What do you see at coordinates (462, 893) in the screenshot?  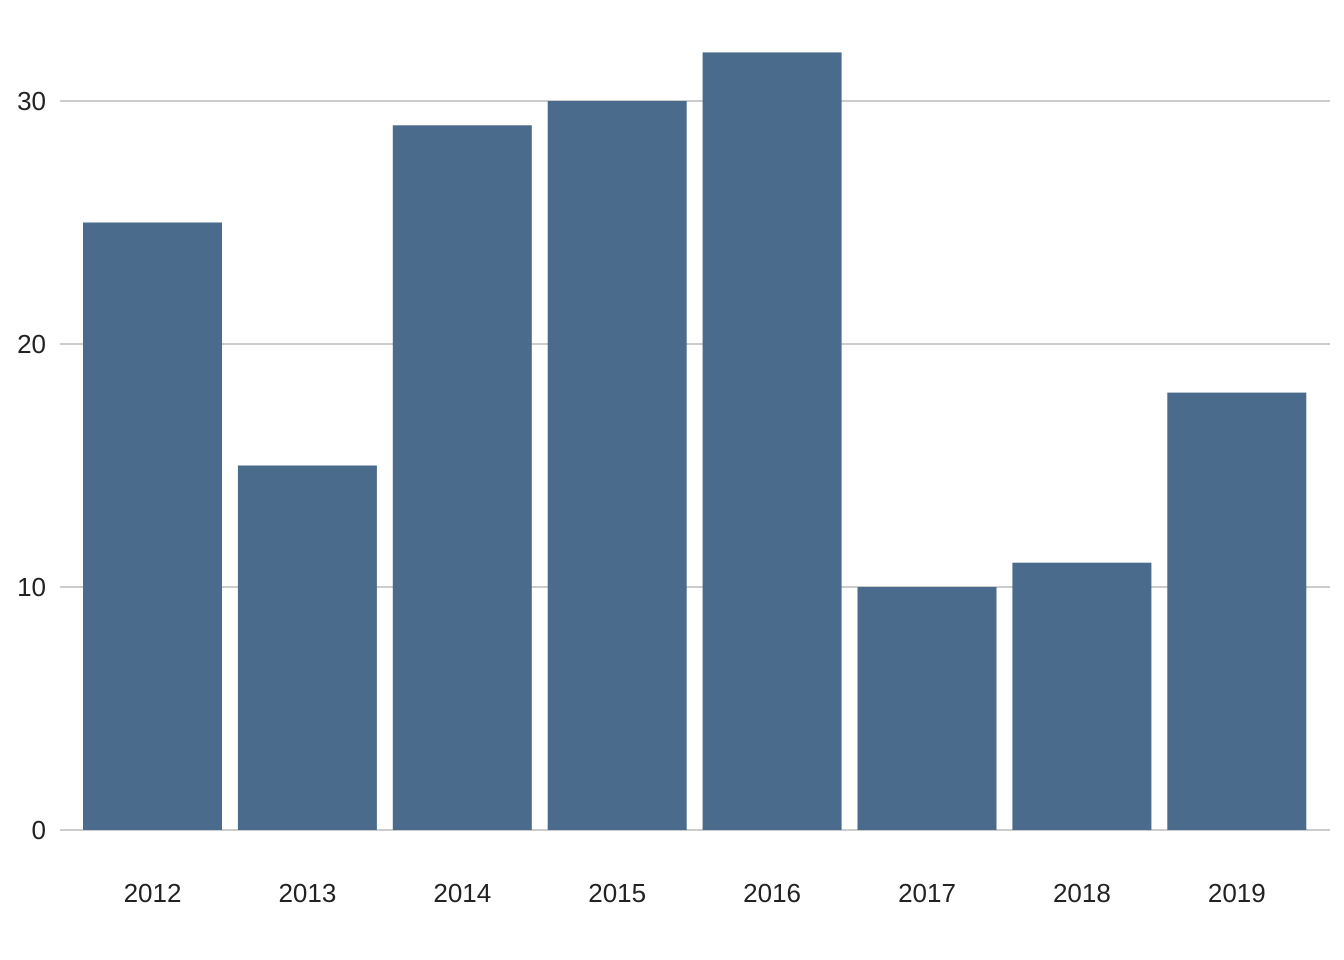 I see `x-tick-label-2014: 2014` at bounding box center [462, 893].